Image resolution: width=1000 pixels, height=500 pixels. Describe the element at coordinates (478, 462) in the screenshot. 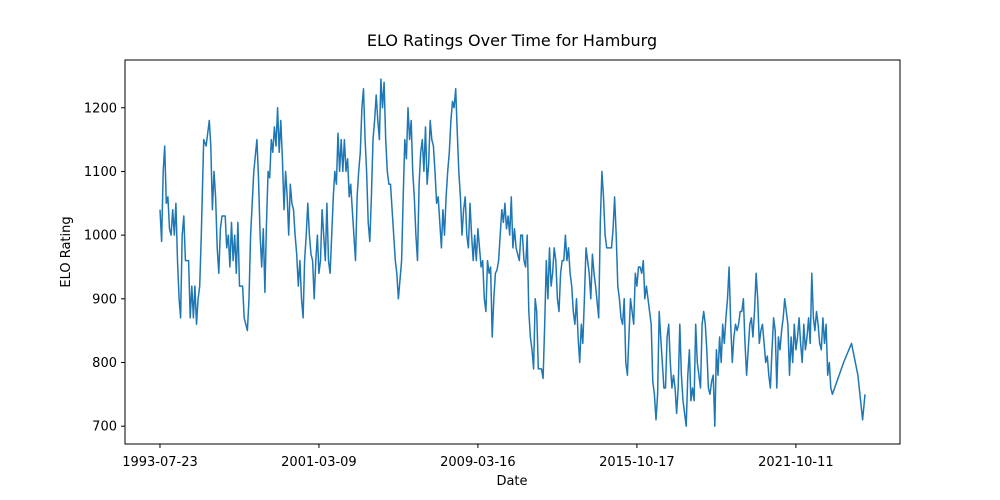

I see `x-tick-label: 2009-03-16` at that location.